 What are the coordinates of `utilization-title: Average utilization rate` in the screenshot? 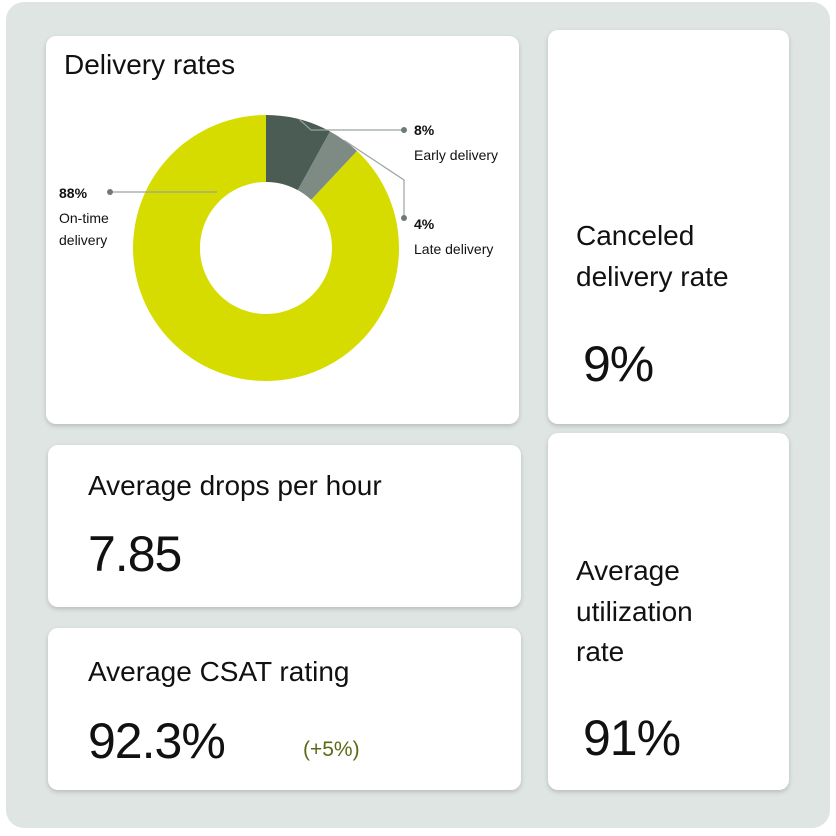 It's located at (634, 611).